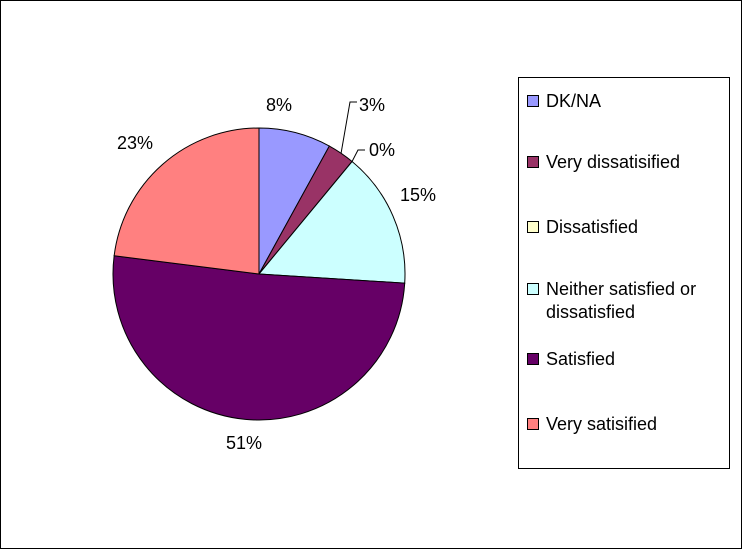 Image resolution: width=742 pixels, height=550 pixels. Describe the element at coordinates (533, 162) in the screenshot. I see `legend-swatch-very-dissatisfied` at that location.